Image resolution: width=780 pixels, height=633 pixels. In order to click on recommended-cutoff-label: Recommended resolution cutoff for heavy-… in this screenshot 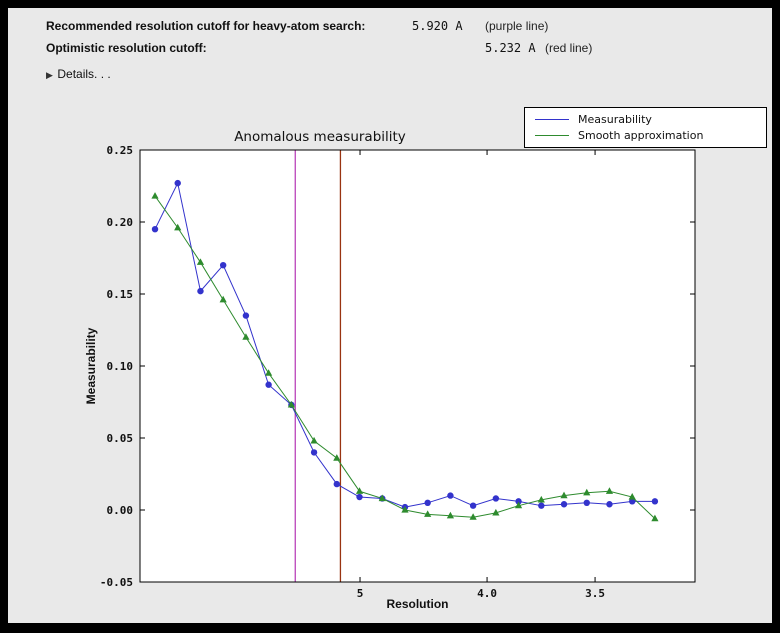, I will do `click(206, 26)`.